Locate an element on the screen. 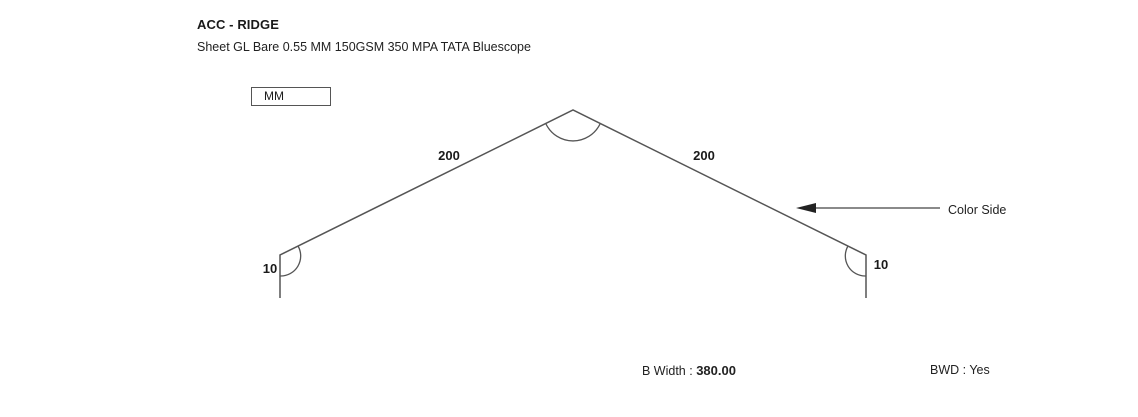 This screenshot has width=1138, height=417. left-slope-length: 200 is located at coordinates (449, 155).